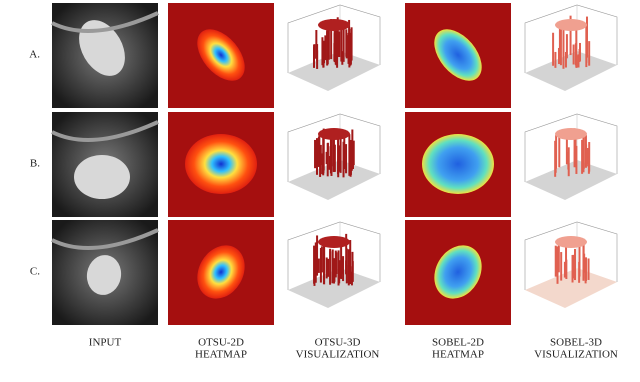  What do you see at coordinates (35, 272) in the screenshot?
I see `row-label: C.` at bounding box center [35, 272].